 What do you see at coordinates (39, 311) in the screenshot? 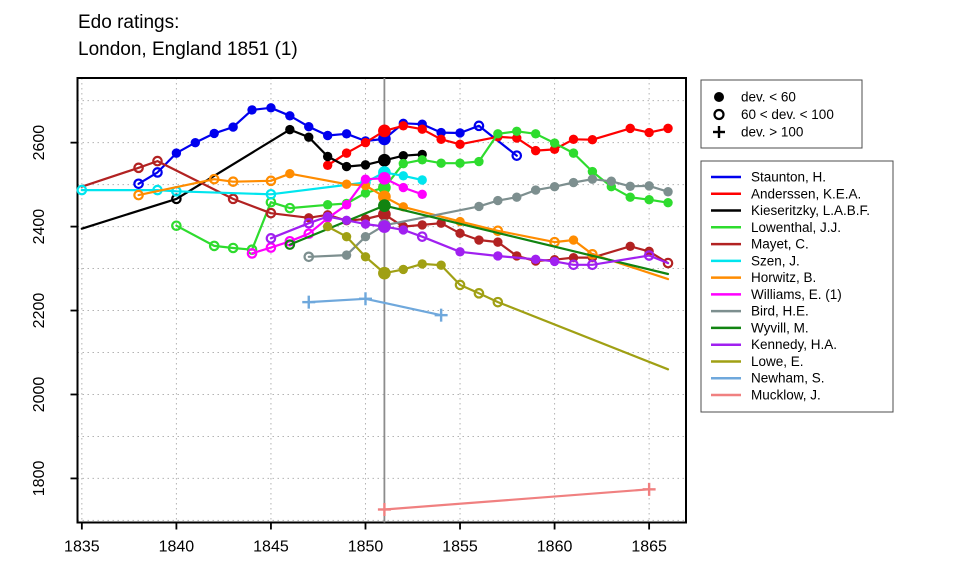
I see `y-tick-label: 2200` at bounding box center [39, 311].